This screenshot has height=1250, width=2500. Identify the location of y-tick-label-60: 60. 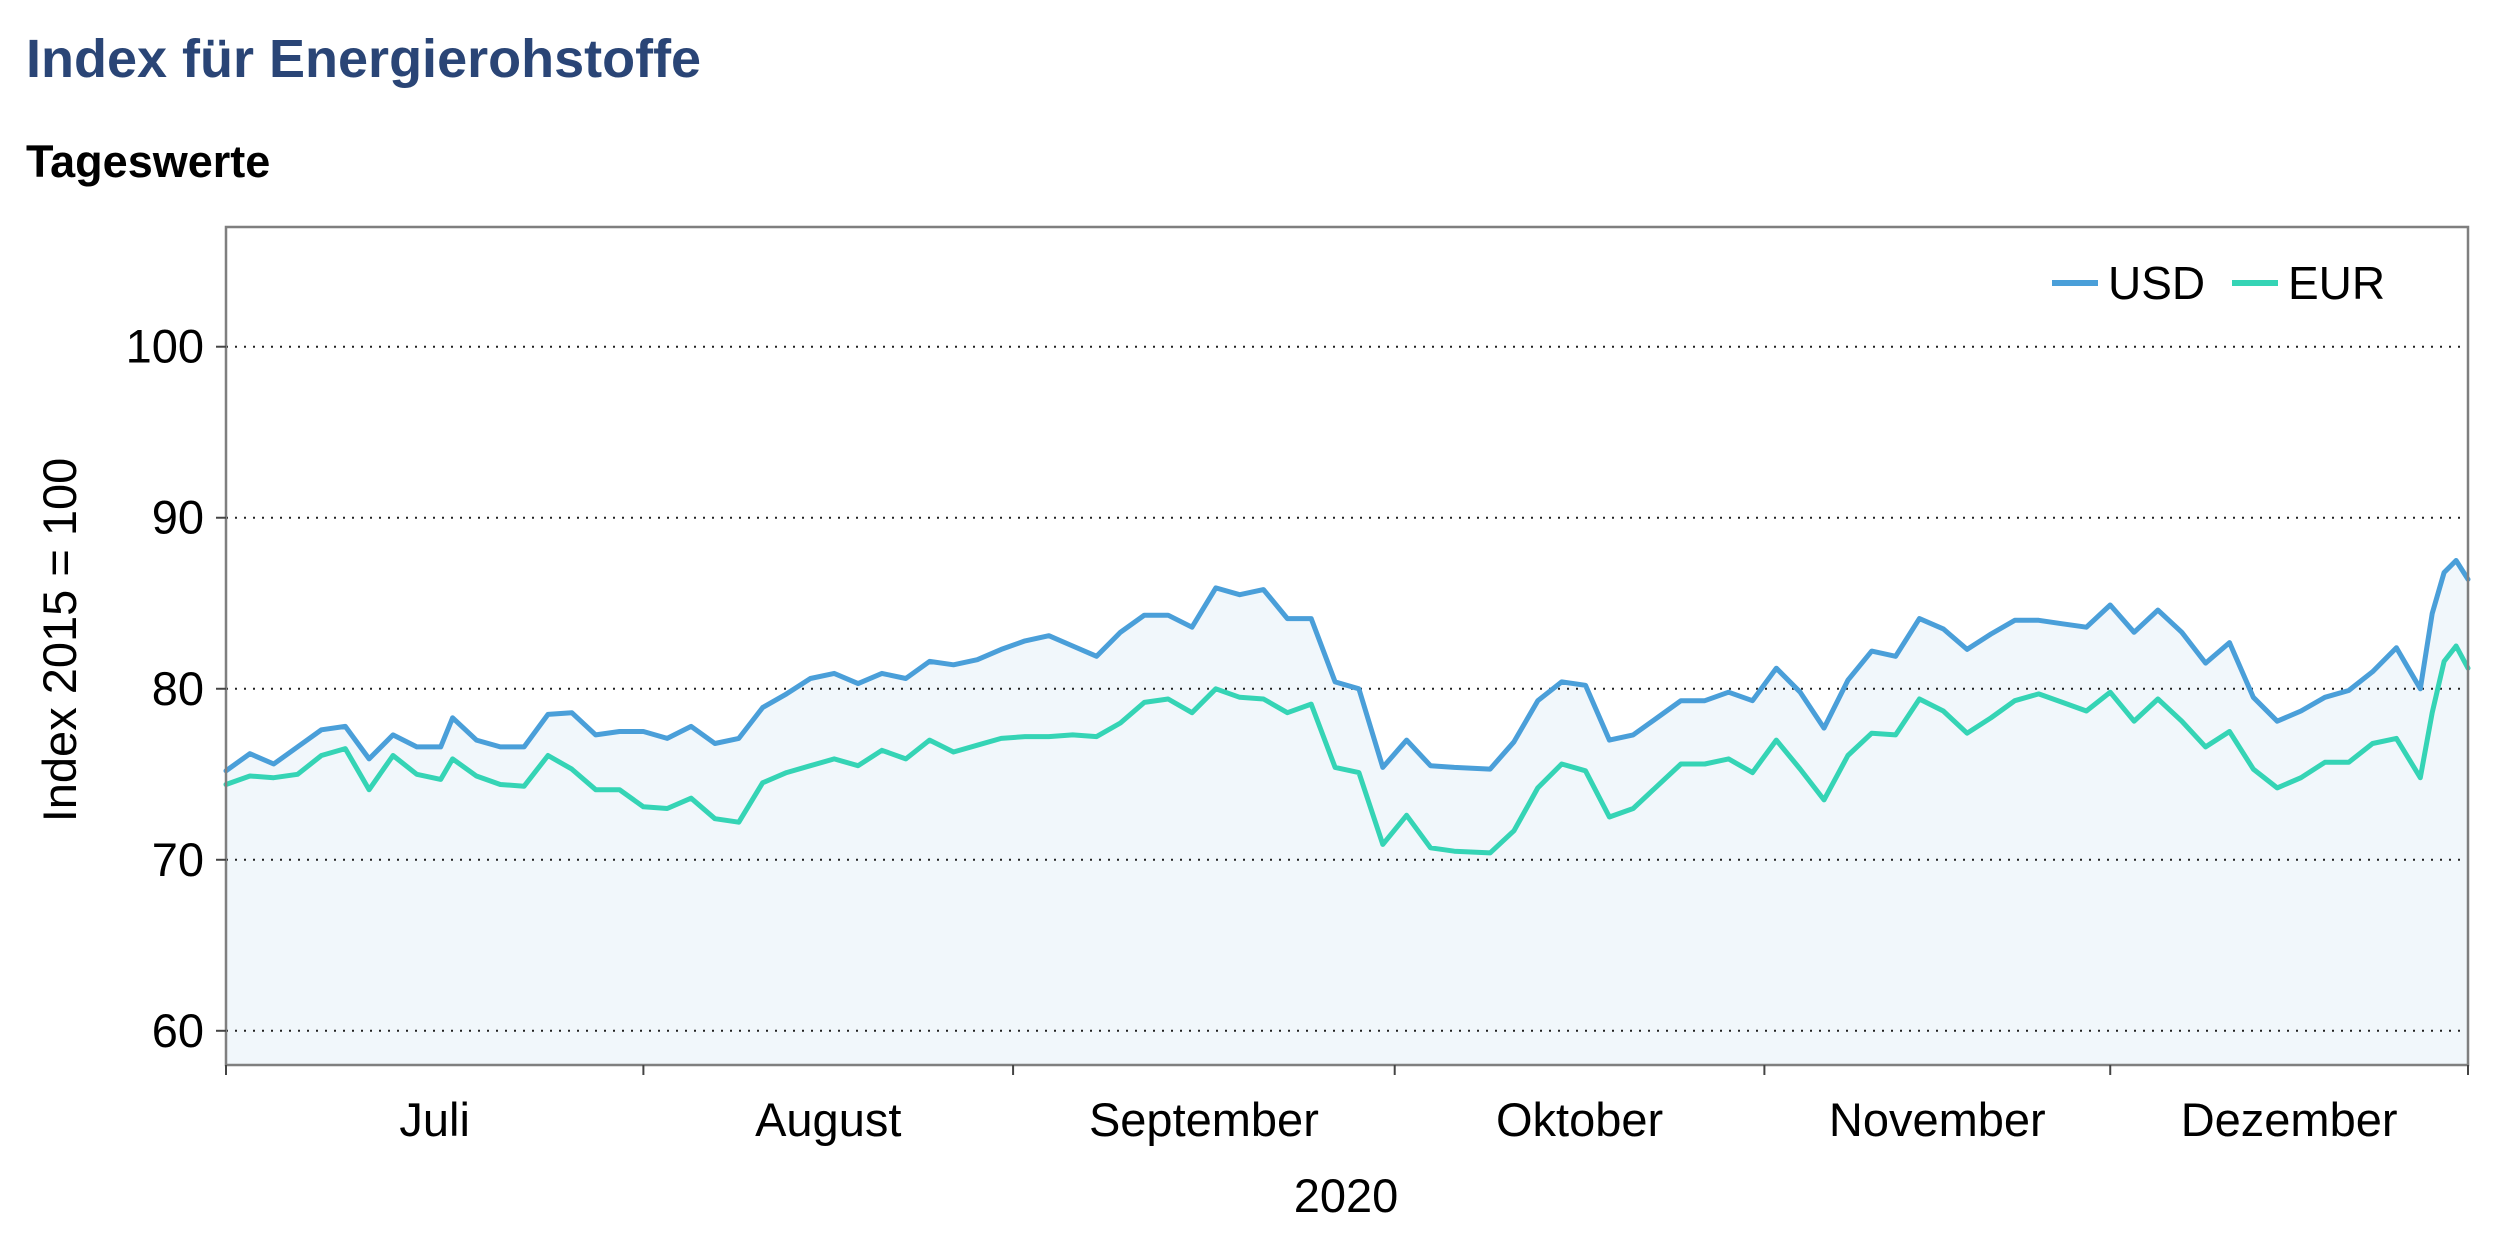
(178, 1030).